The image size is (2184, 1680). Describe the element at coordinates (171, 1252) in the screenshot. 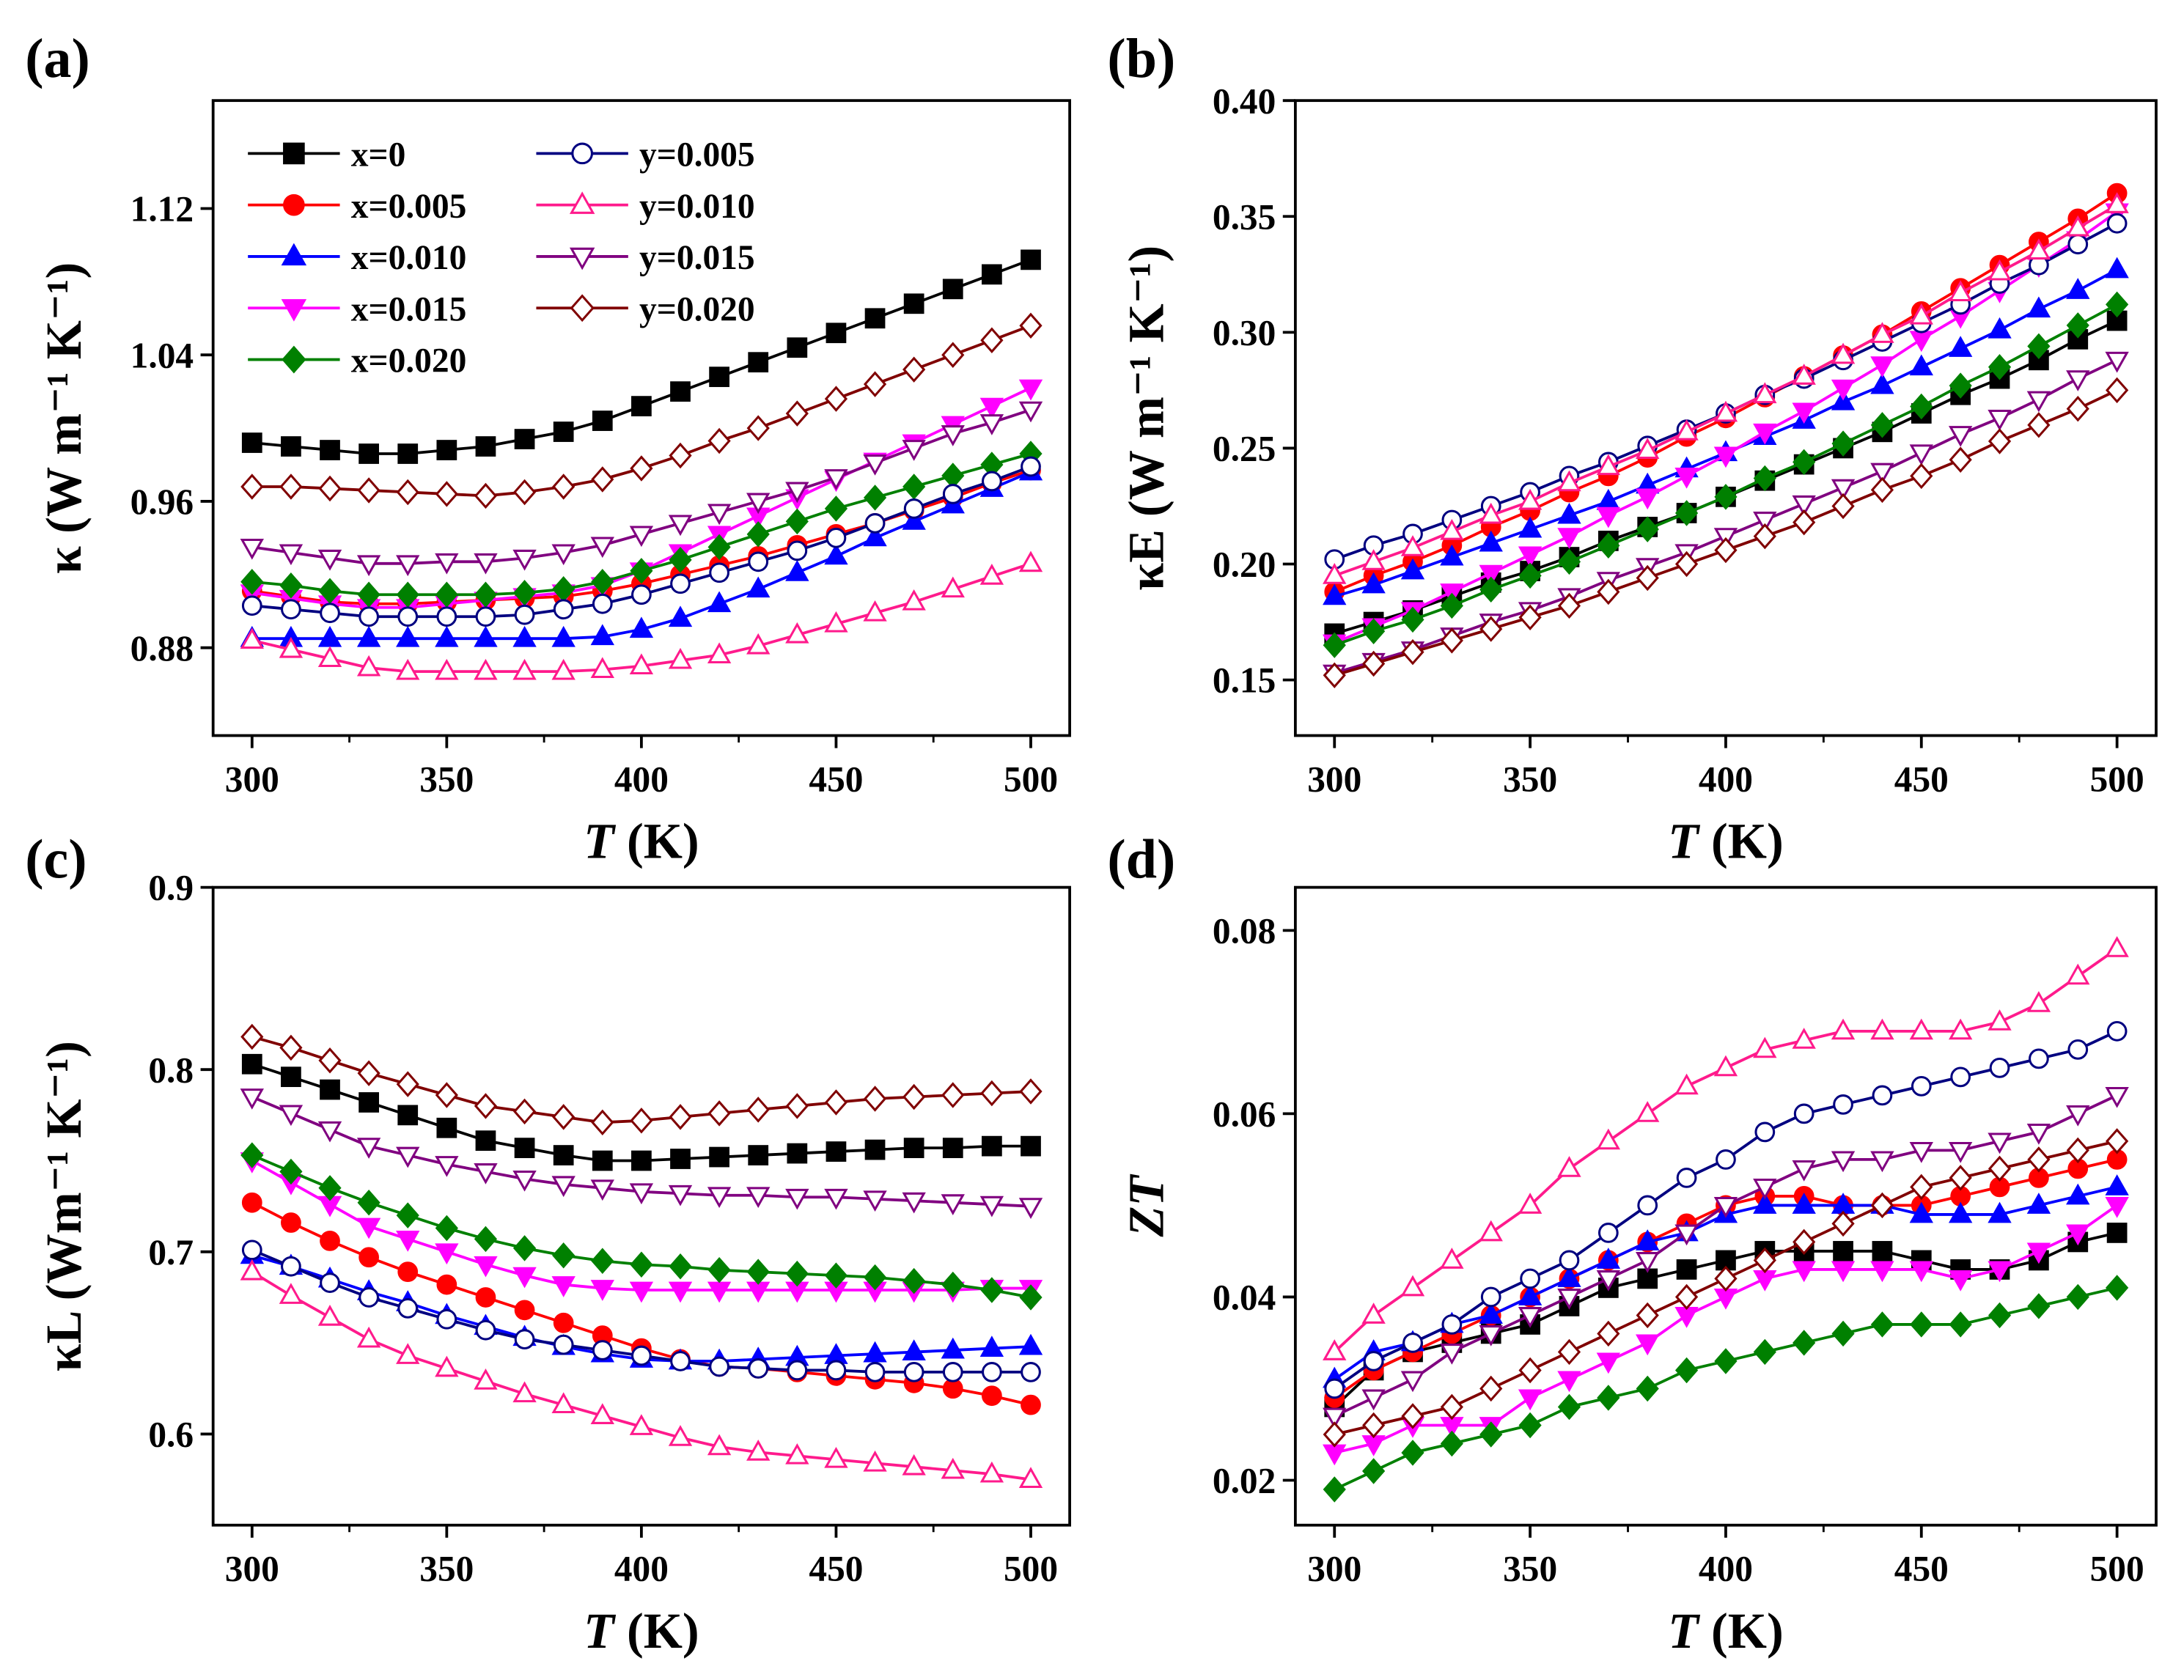

I see `y-tick-label: 0.7` at that location.